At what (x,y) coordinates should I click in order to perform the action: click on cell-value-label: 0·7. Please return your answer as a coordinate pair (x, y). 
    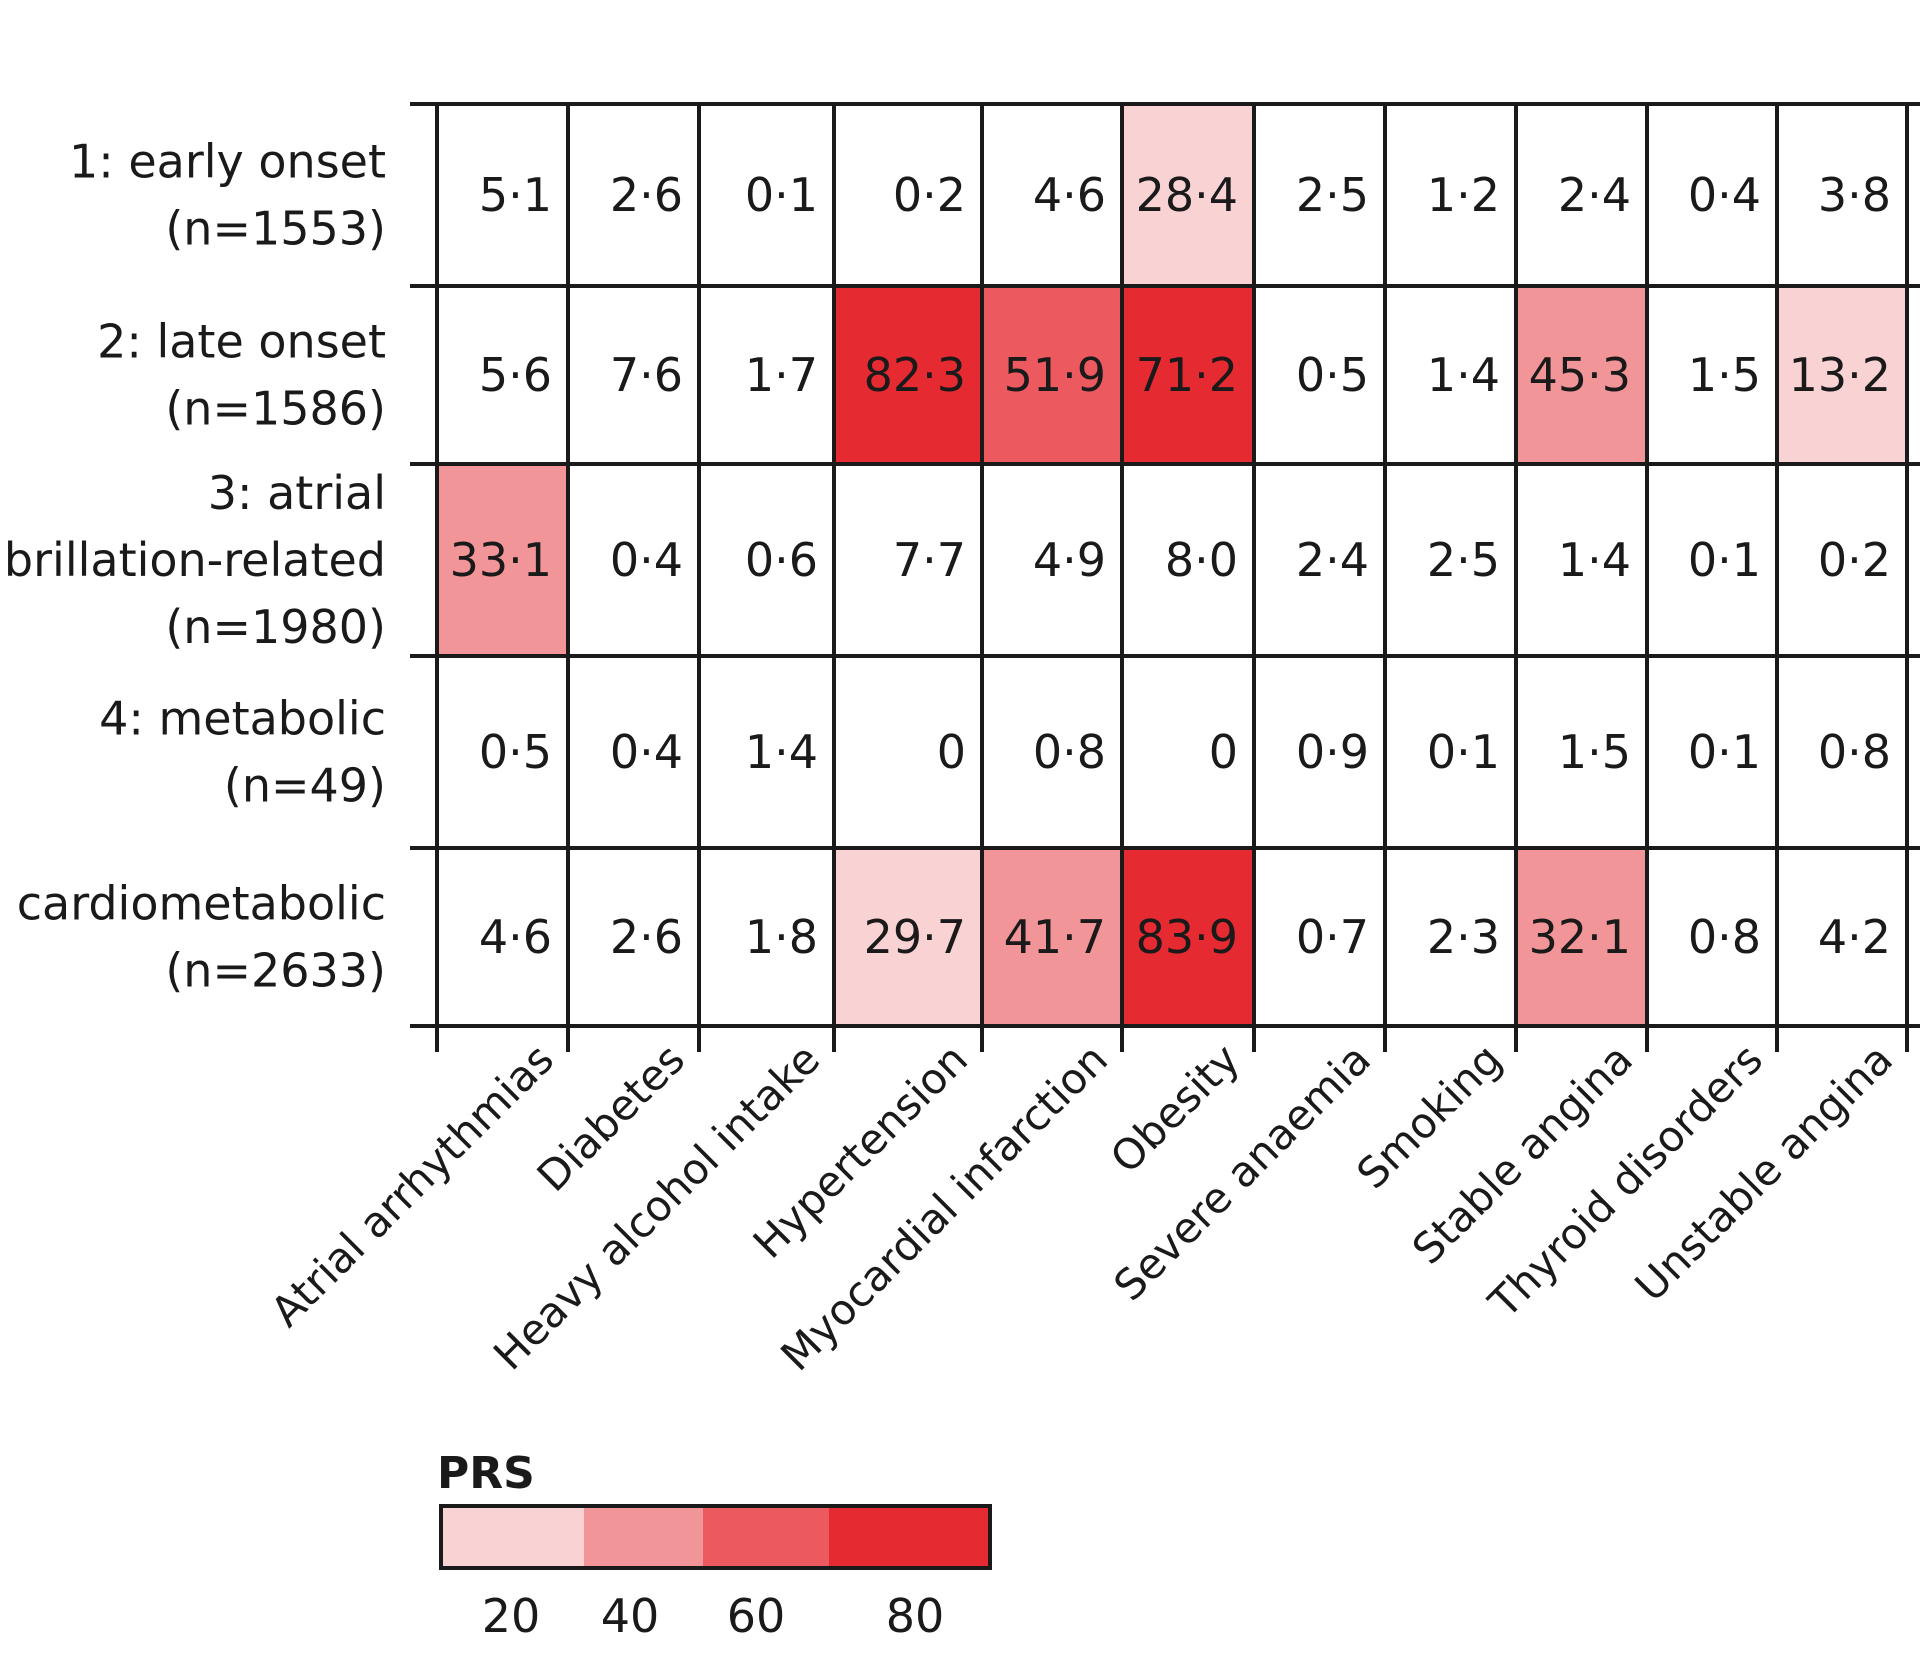
    Looking at the image, I should click on (1332, 937).